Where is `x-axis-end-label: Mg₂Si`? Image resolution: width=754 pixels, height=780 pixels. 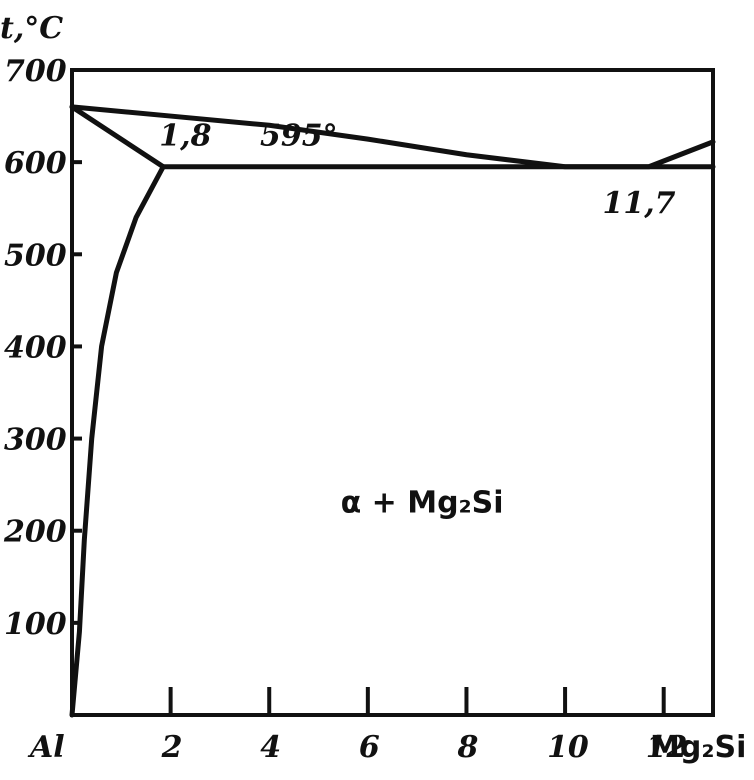 x-axis-end-label: Mg₂Si is located at coordinates (698, 747).